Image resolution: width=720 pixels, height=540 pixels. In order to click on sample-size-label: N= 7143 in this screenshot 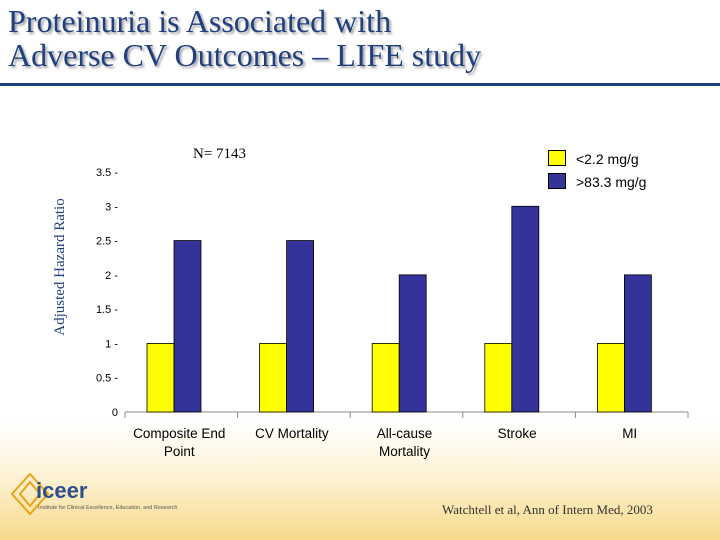, I will do `click(220, 154)`.